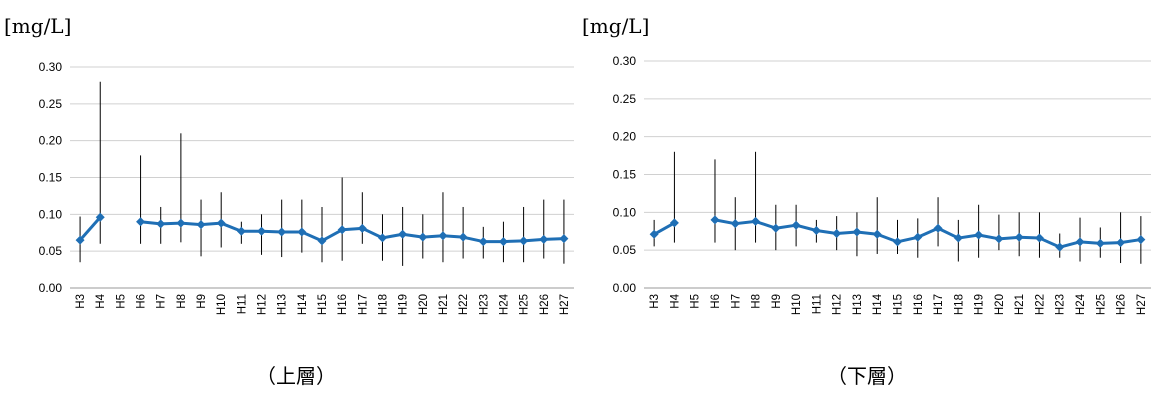  What do you see at coordinates (757, 301) in the screenshot?
I see `x-tick-label: H8` at bounding box center [757, 301].